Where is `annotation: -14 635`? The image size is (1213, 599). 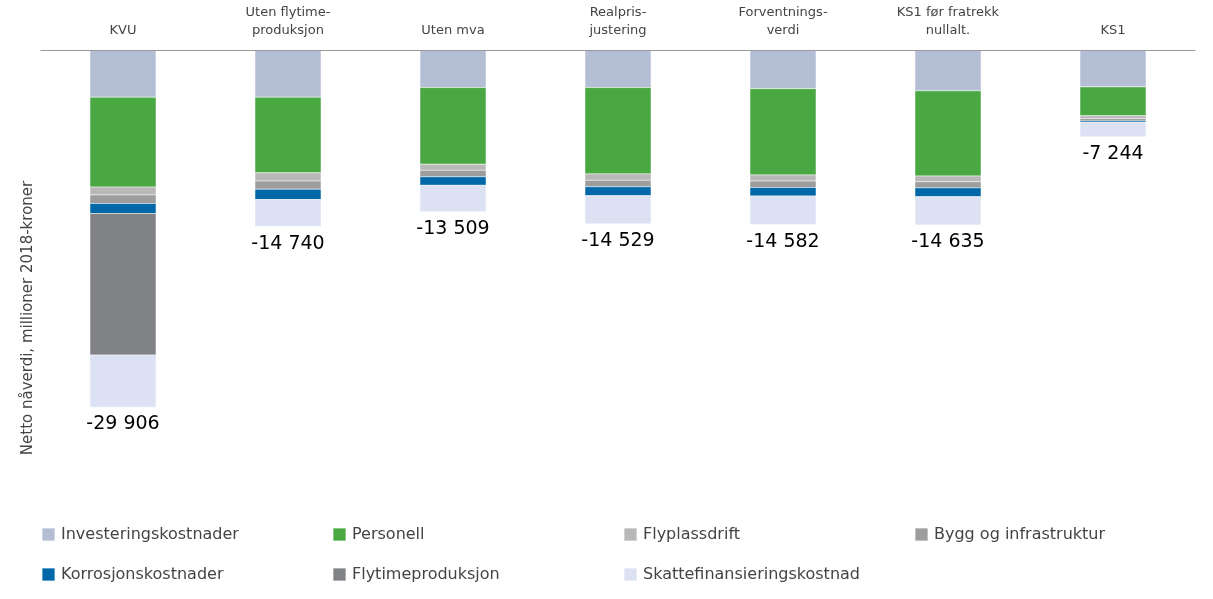 annotation: -14 635 is located at coordinates (948, 240).